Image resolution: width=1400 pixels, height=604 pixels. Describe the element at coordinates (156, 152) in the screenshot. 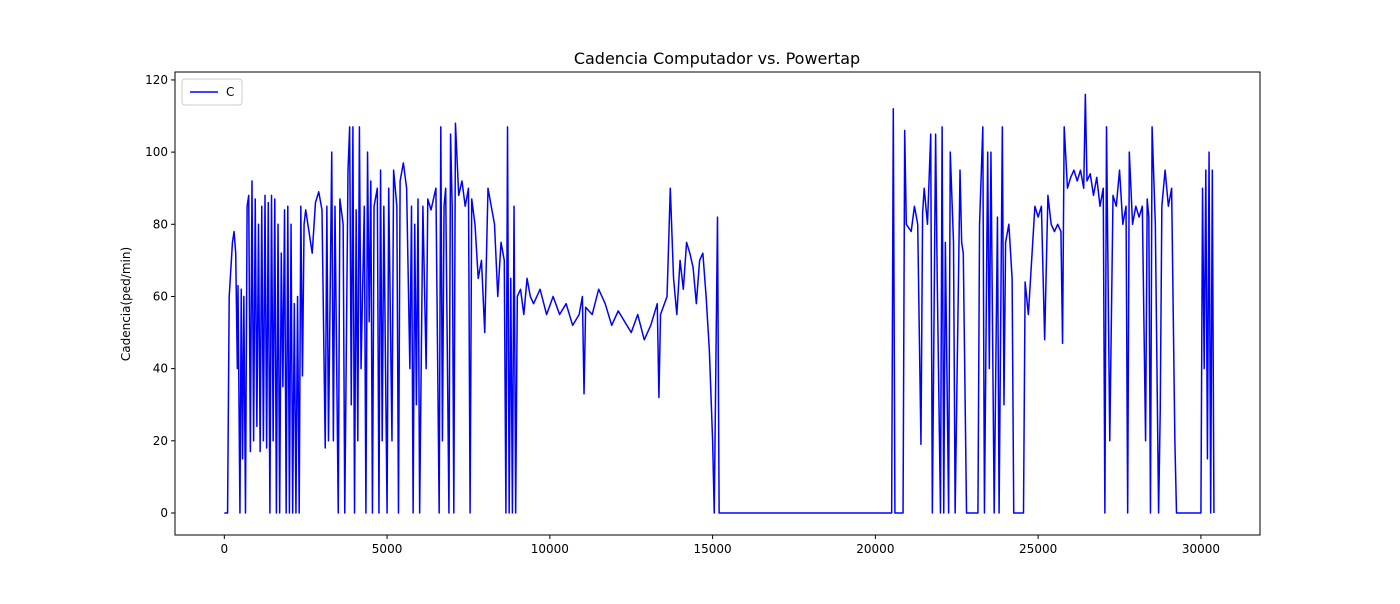

I see `y-tick-label: 100` at that location.